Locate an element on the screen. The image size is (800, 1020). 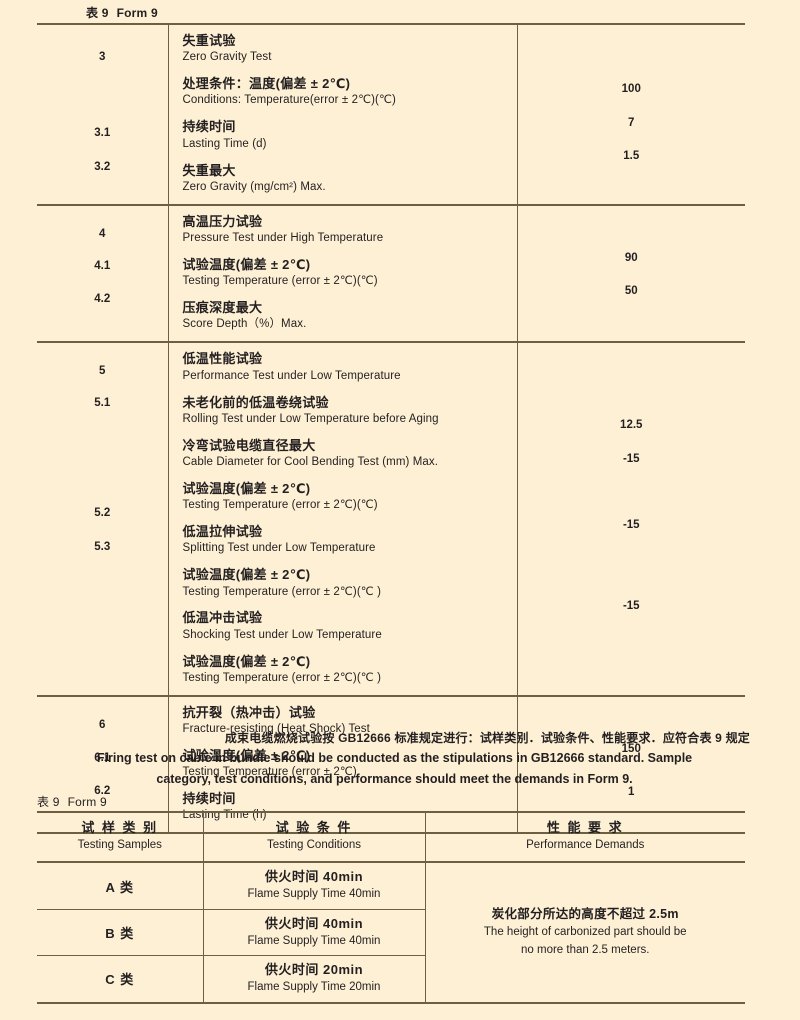
row-value: 90 is located at coordinates (631, 257).